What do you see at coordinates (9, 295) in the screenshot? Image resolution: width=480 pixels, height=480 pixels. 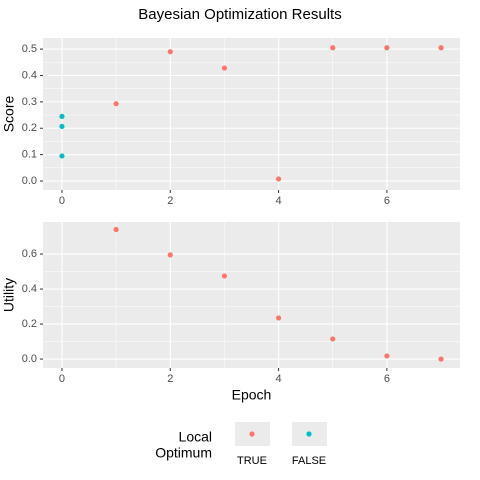 I see `y-axis-title: Utility` at bounding box center [9, 295].